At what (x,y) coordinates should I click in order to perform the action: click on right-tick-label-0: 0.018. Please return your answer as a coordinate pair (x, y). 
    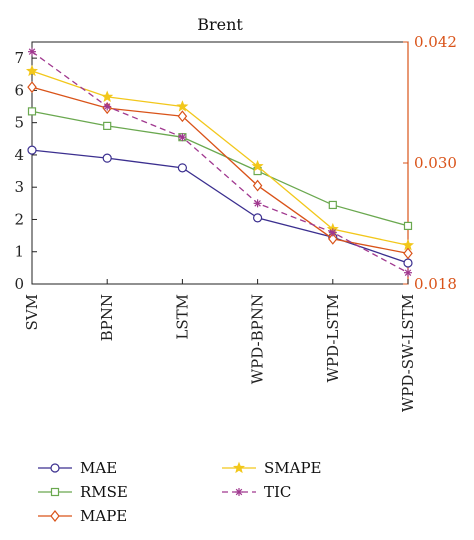
    Looking at the image, I should click on (435, 284).